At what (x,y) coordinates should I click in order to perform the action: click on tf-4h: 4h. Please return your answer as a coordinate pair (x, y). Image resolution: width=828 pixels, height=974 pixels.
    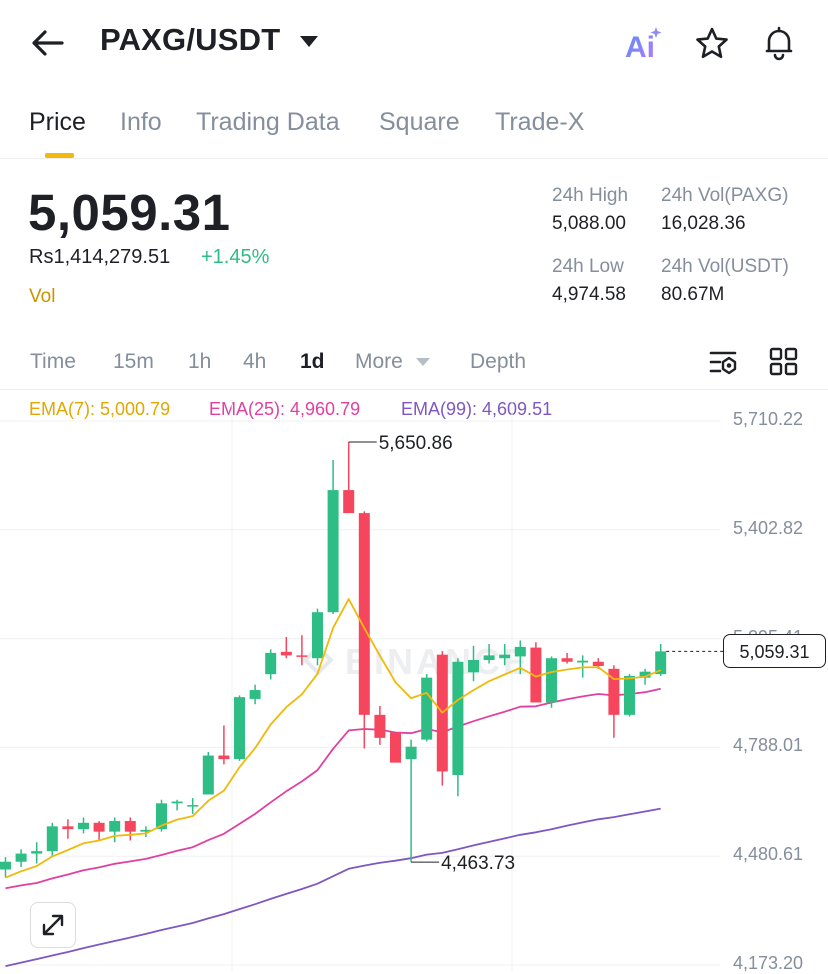
    Looking at the image, I should click on (255, 361).